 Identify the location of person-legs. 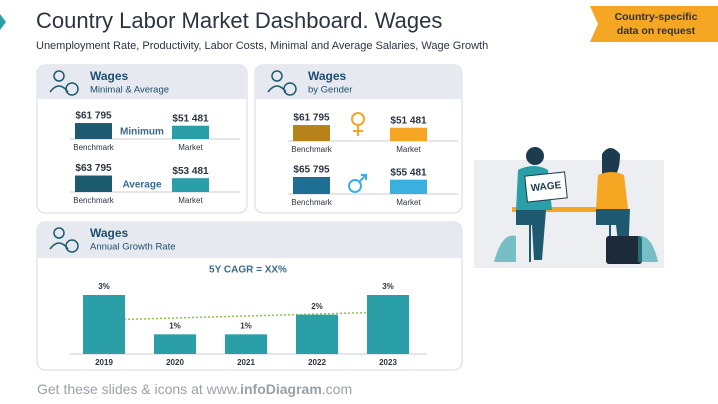
(531, 235).